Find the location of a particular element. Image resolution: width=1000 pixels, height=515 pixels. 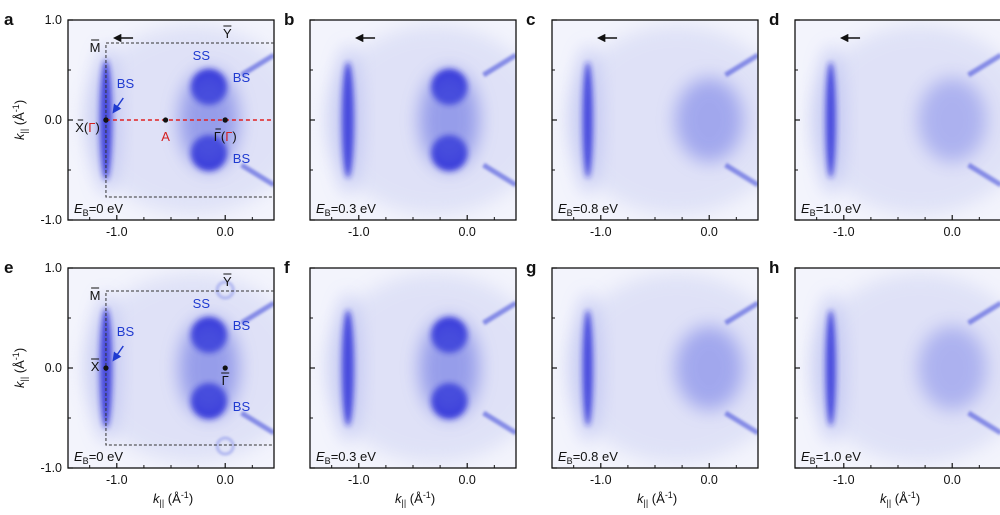

label-bs-left: BS is located at coordinates (126, 331).